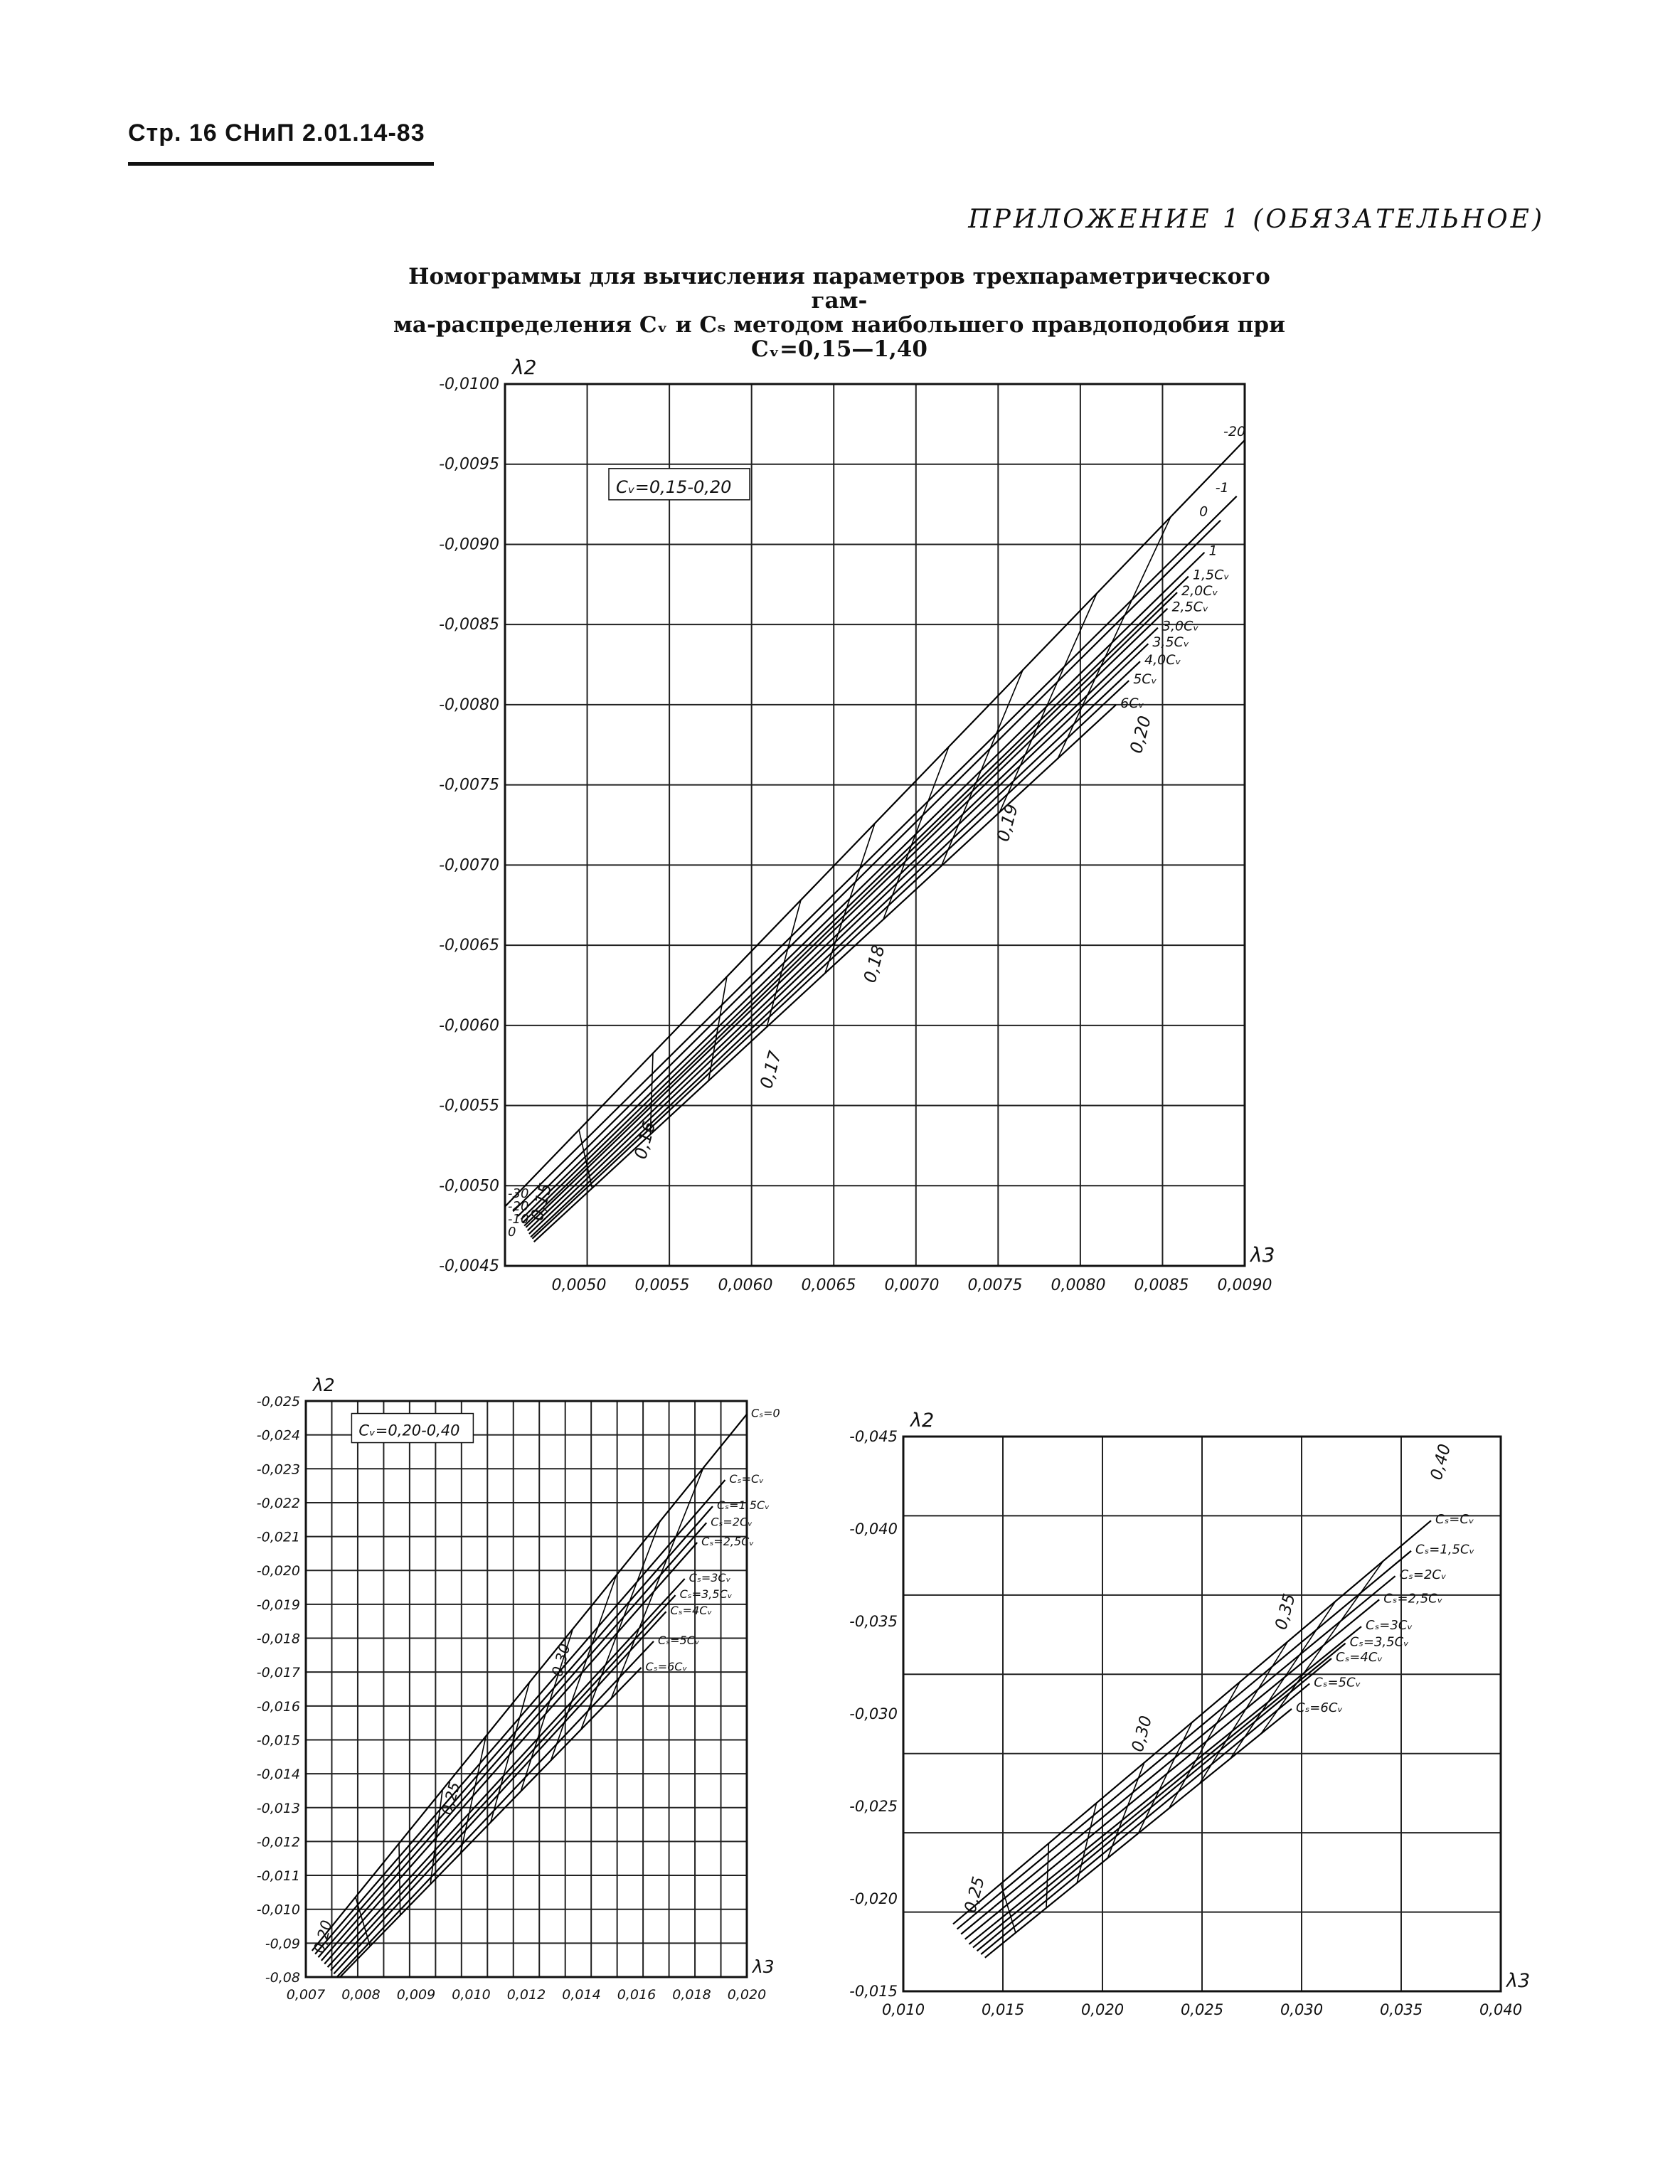  I want to click on cv-label: 0,40, so click(1441, 1462).